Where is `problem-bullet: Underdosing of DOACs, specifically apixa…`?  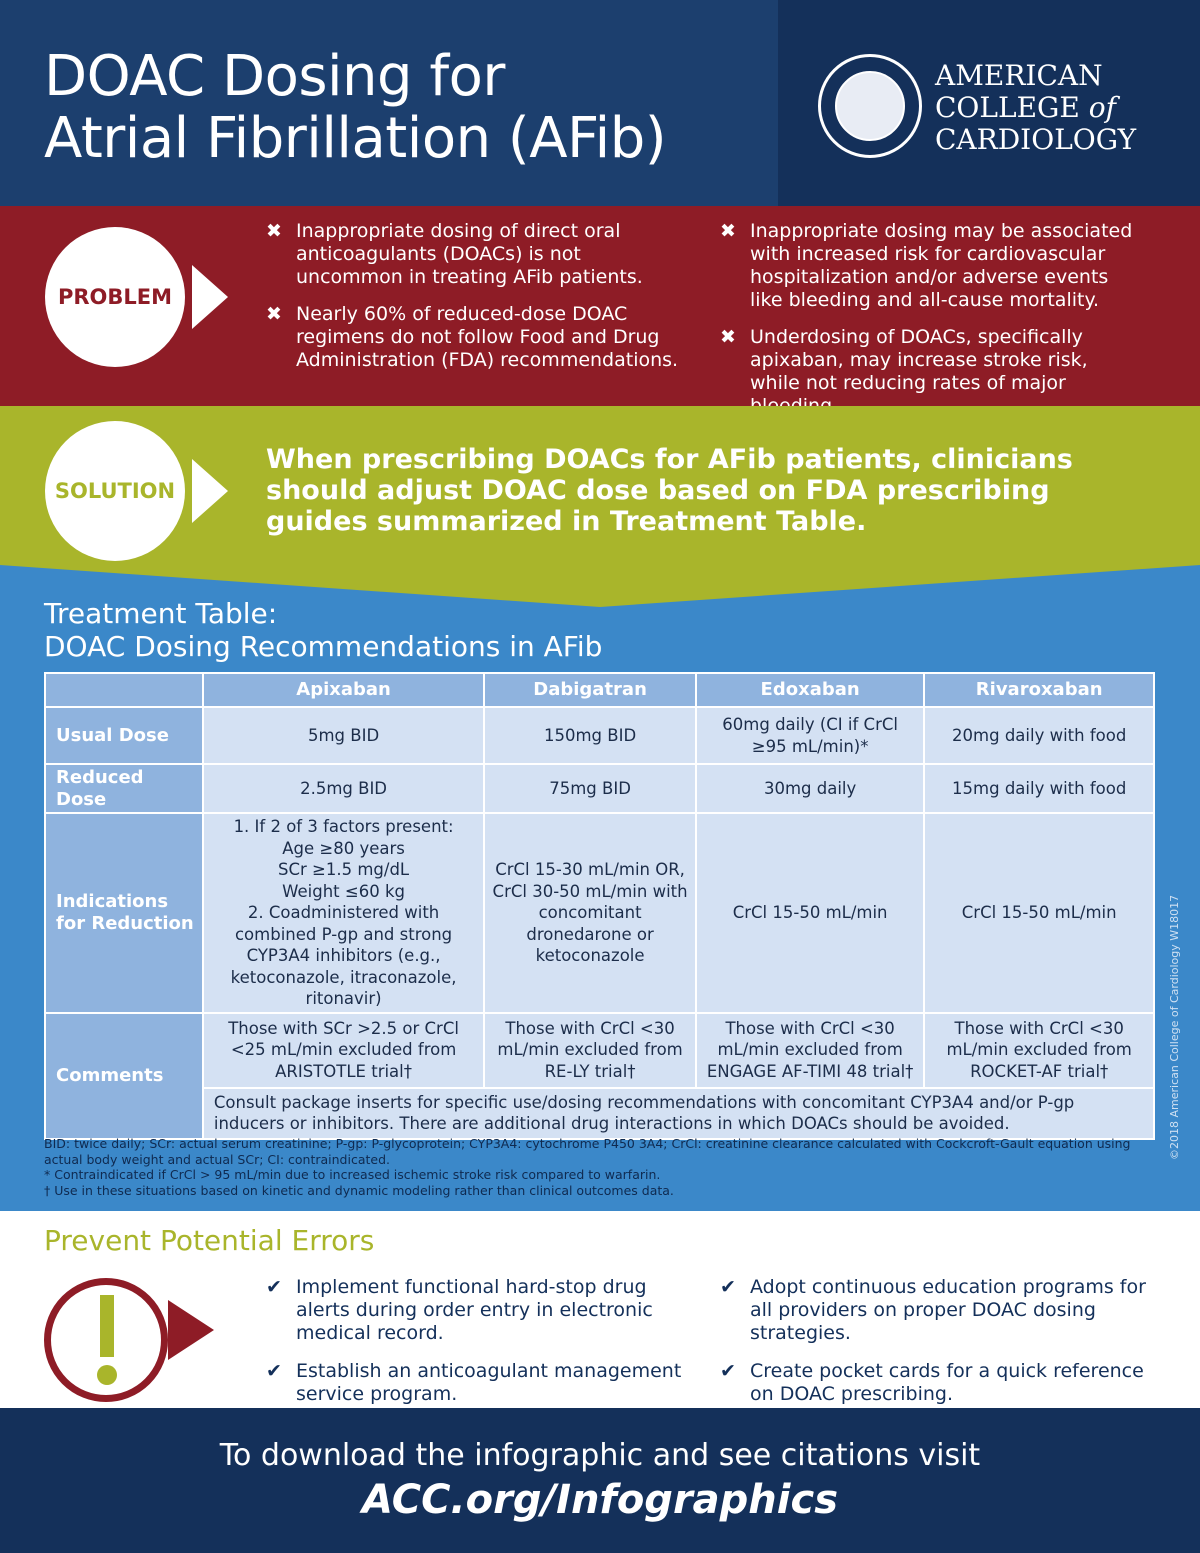 problem-bullet: Underdosing of DOACs, specifically apixa… is located at coordinates (919, 371).